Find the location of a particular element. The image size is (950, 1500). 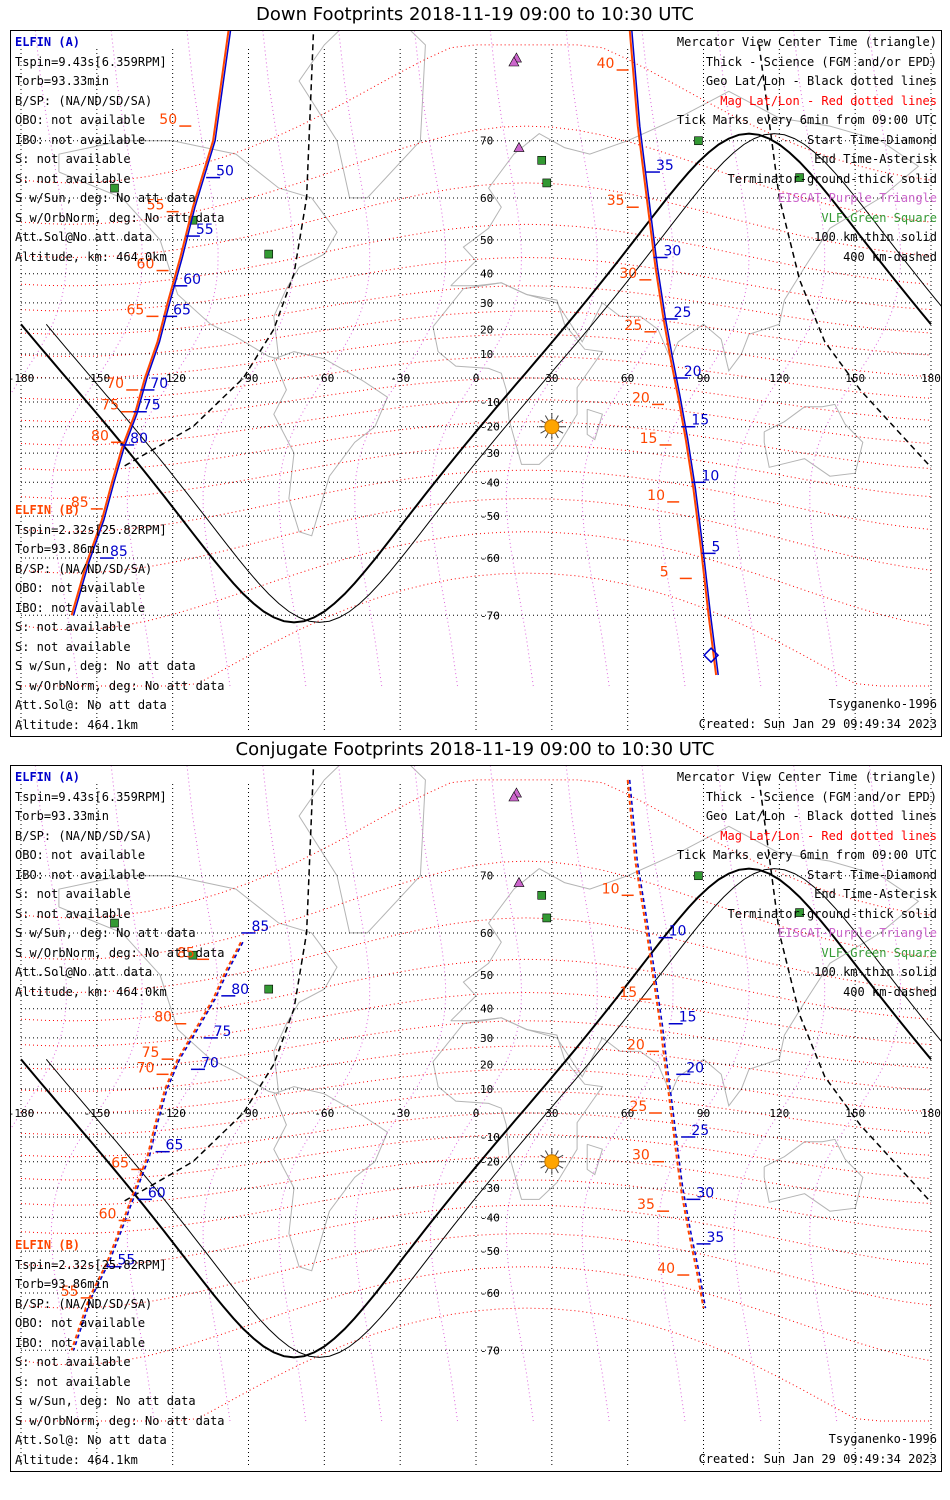

probe-a-line: Att.Sol@No att data is located at coordinates (84, 972).